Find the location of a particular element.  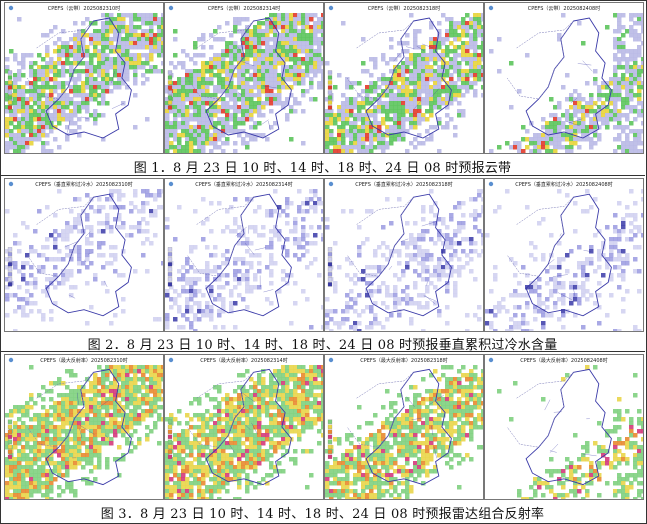

radar-map-18h is located at coordinates (404, 428).